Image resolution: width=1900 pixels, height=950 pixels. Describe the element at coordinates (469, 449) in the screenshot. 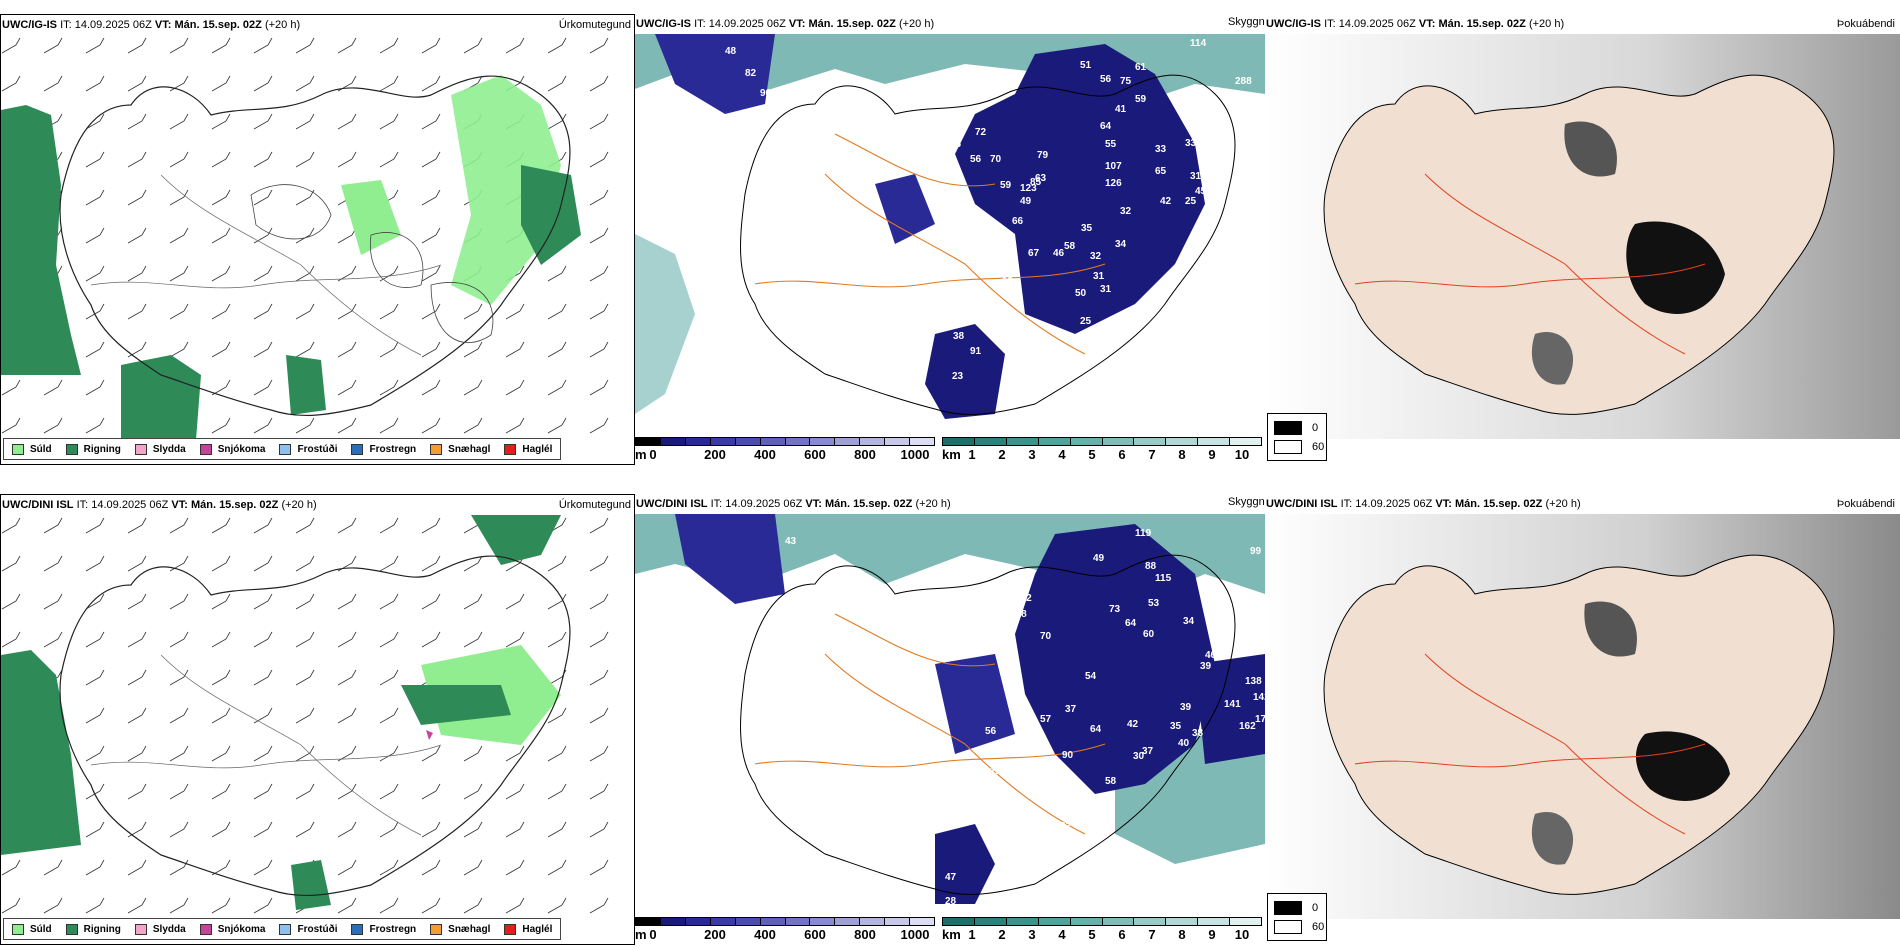

I see `legend-label: Snæhagl` at that location.